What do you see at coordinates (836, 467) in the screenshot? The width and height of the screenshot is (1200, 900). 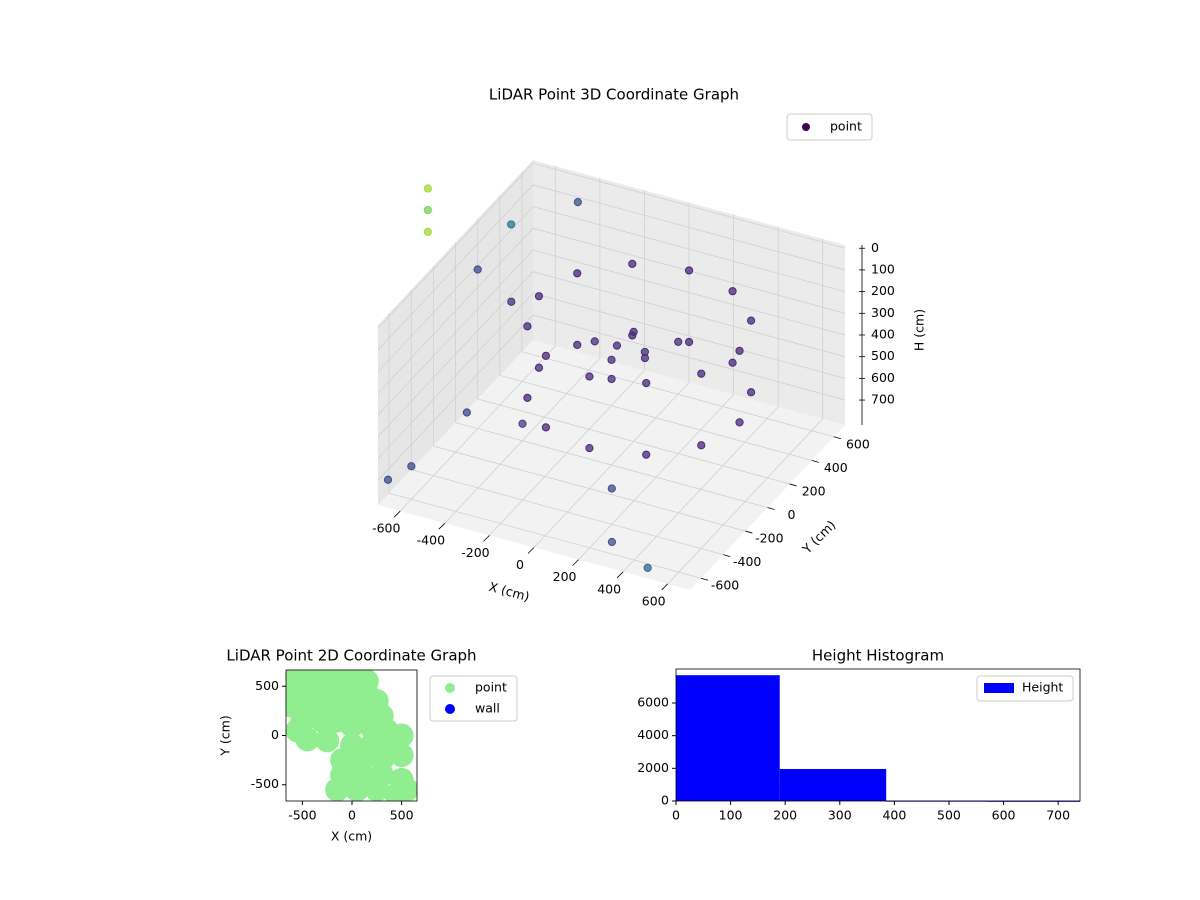 I see `y-tick-label: 400` at bounding box center [836, 467].